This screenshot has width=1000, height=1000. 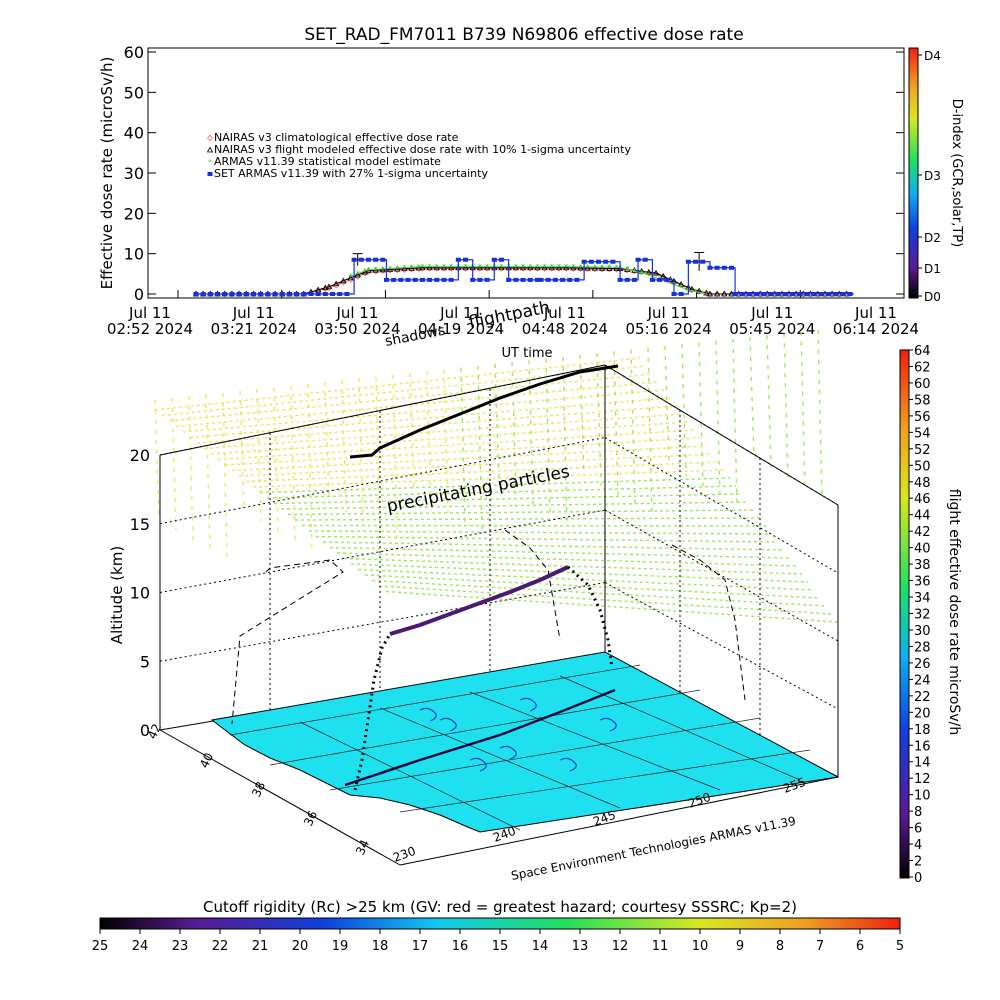 What do you see at coordinates (362, 848) in the screenshot?
I see `latitude-tick-label: 34` at bounding box center [362, 848].